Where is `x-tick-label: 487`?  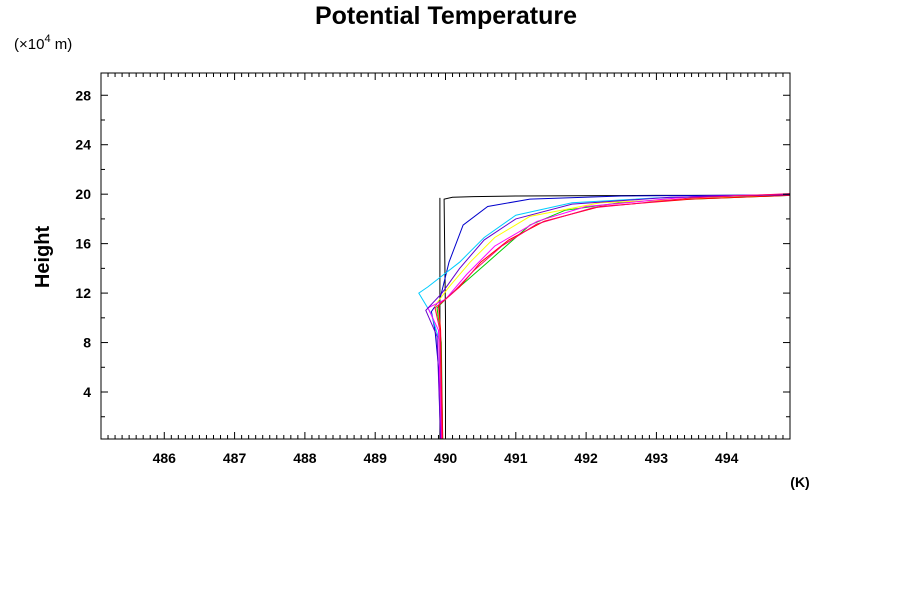
x-tick-label: 487 is located at coordinates (235, 458).